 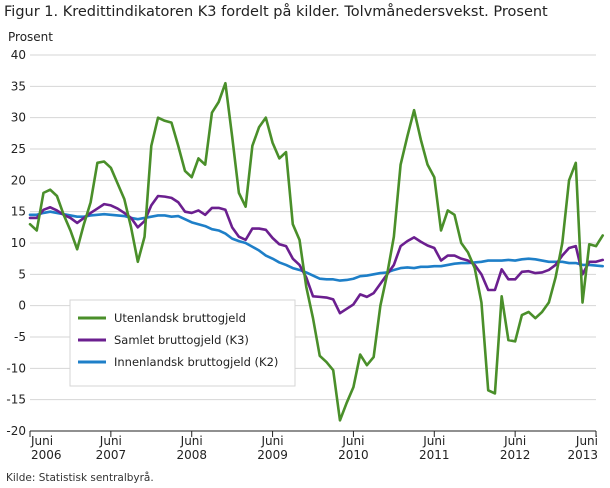 I want to click on y-tick-label: 25, so click(x=18, y=149).